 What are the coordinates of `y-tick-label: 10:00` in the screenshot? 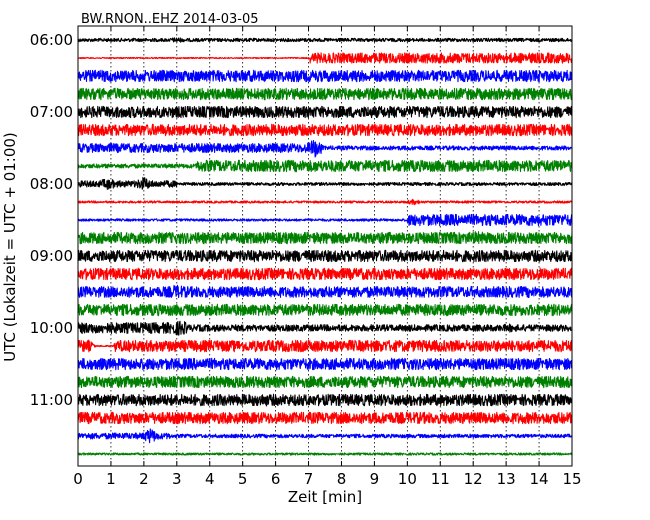 It's located at (51, 328).